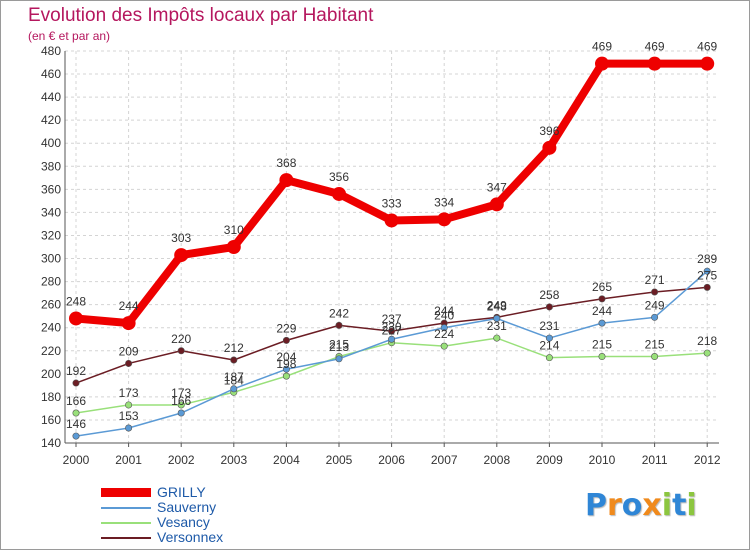  What do you see at coordinates (181, 238) in the screenshot?
I see `data-label-grilly: 303` at bounding box center [181, 238].